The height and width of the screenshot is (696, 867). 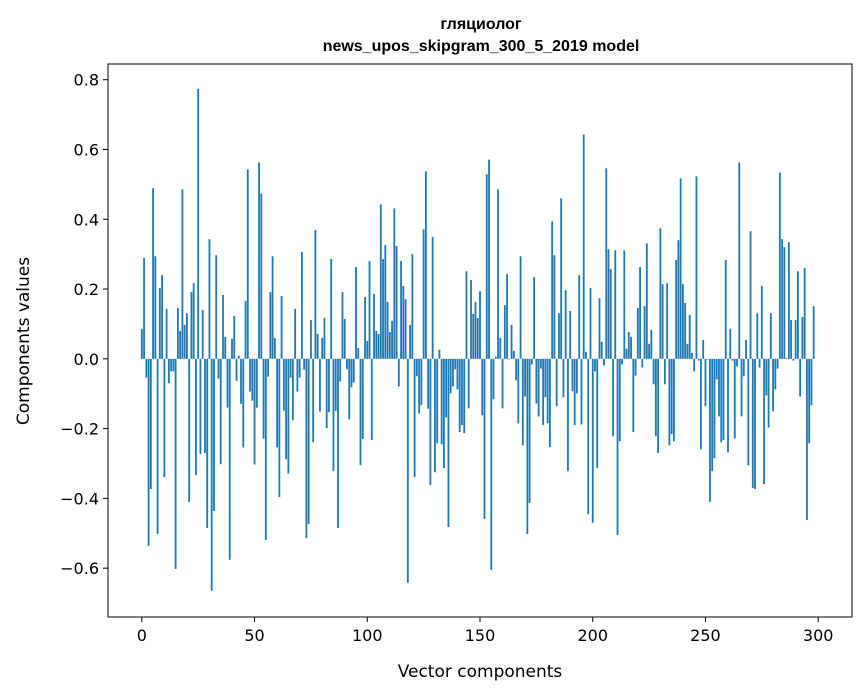 I want to click on x-axis-label: Vector components, so click(x=480, y=672).